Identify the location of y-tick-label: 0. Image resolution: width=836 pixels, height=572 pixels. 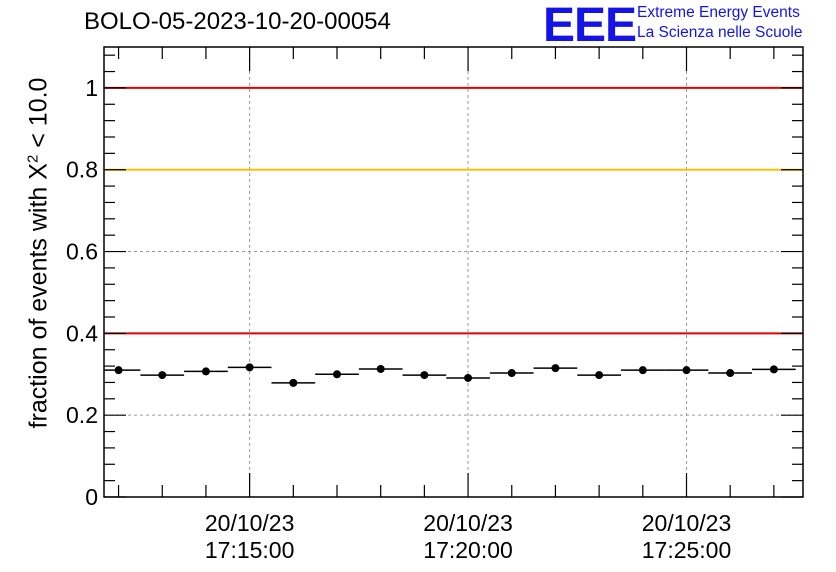
(91, 497).